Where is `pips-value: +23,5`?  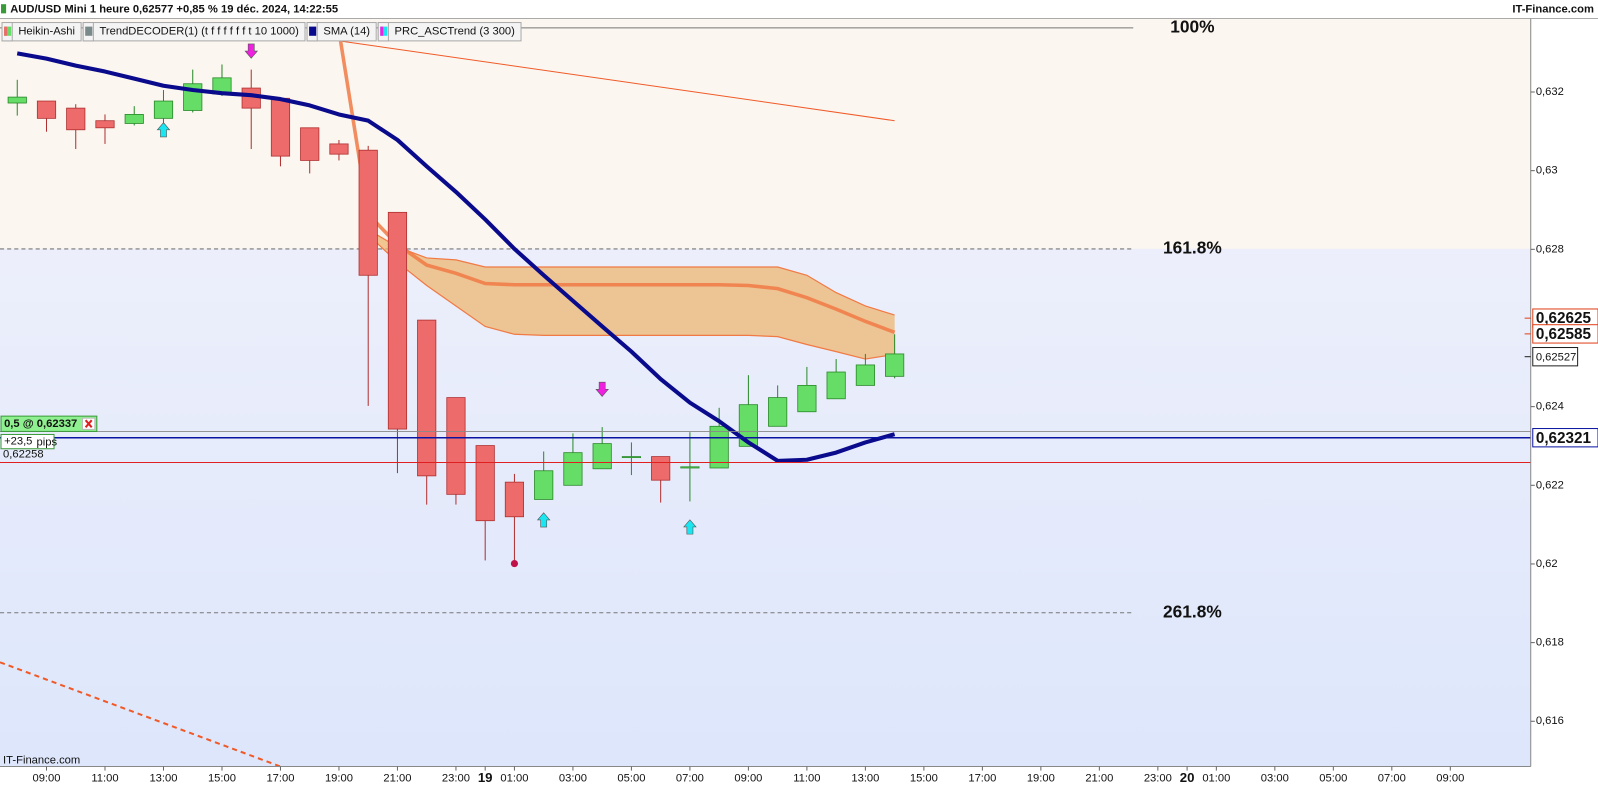
pips-value: +23,5 is located at coordinates (18, 442).